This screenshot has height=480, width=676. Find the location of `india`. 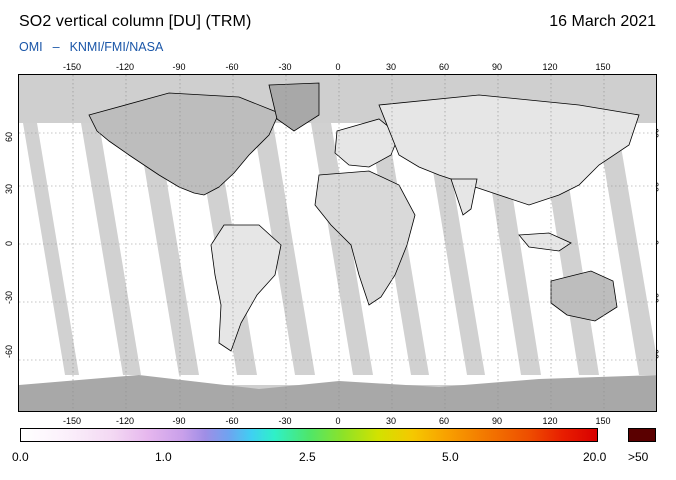

india is located at coordinates (464, 197).